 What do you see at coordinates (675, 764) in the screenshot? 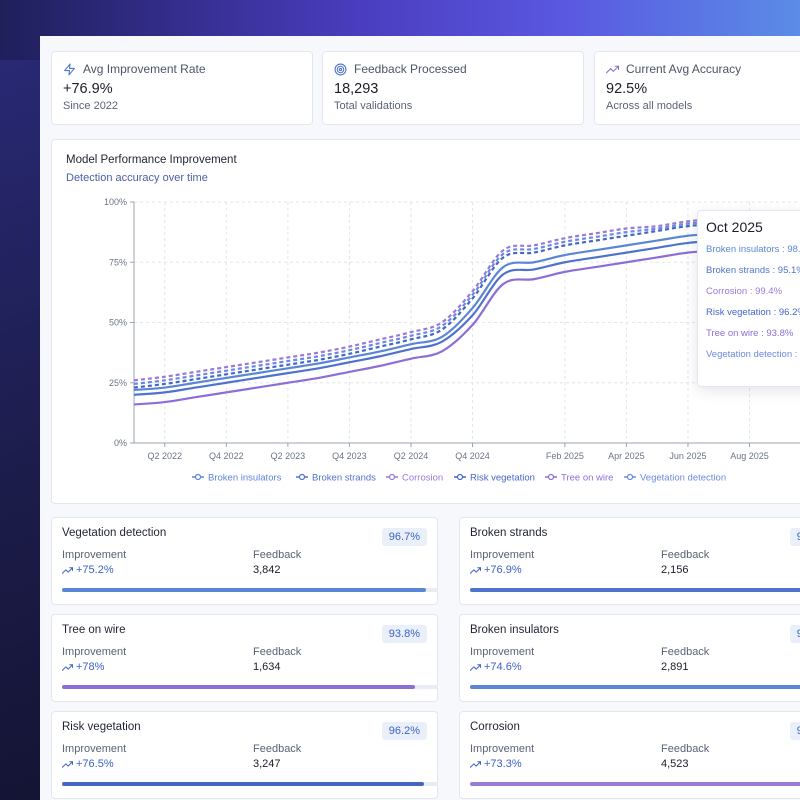
I see `feedback-value: 4,523` at bounding box center [675, 764].